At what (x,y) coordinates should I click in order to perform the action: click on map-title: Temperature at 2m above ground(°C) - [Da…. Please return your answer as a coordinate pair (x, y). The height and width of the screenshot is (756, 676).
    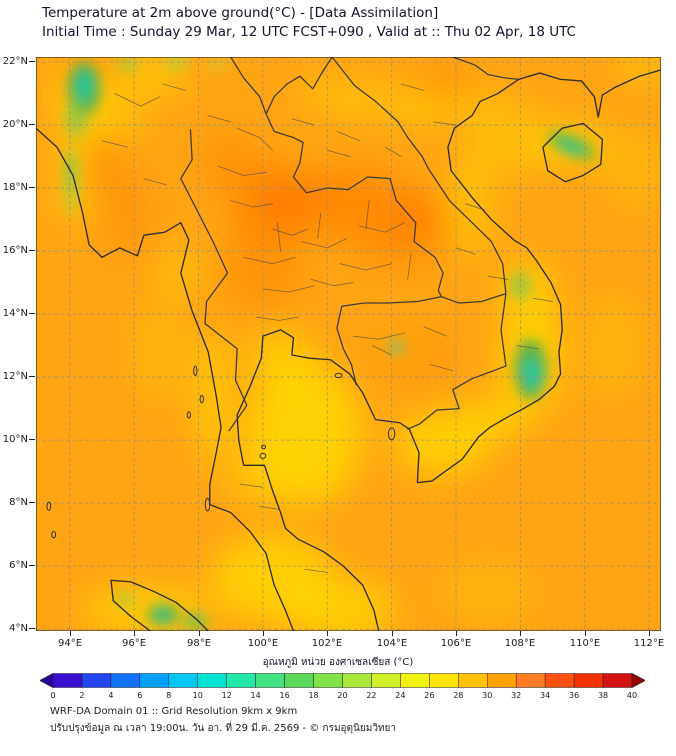
    Looking at the image, I should click on (240, 13).